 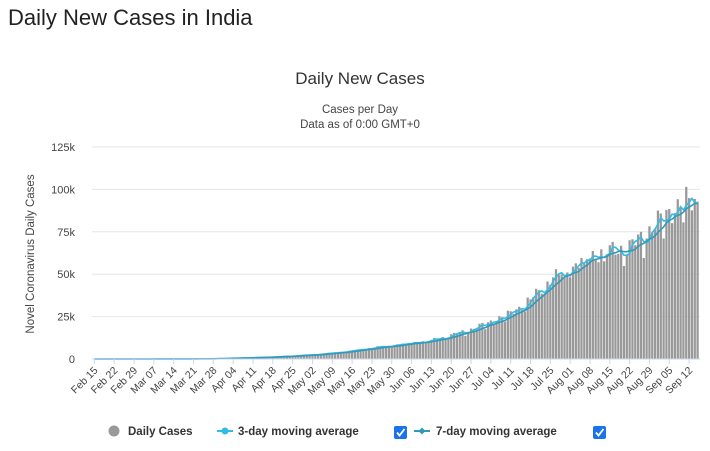 What do you see at coordinates (66, 275) in the screenshot?
I see `y-tick-label: 50k` at bounding box center [66, 275].